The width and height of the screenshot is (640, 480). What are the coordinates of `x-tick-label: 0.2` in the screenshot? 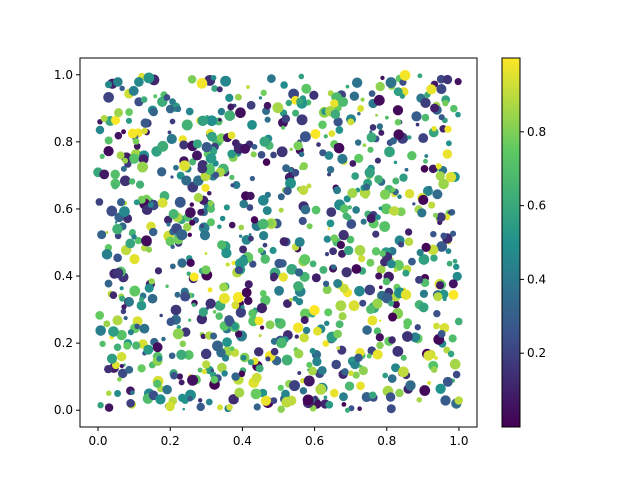 It's located at (170, 441).